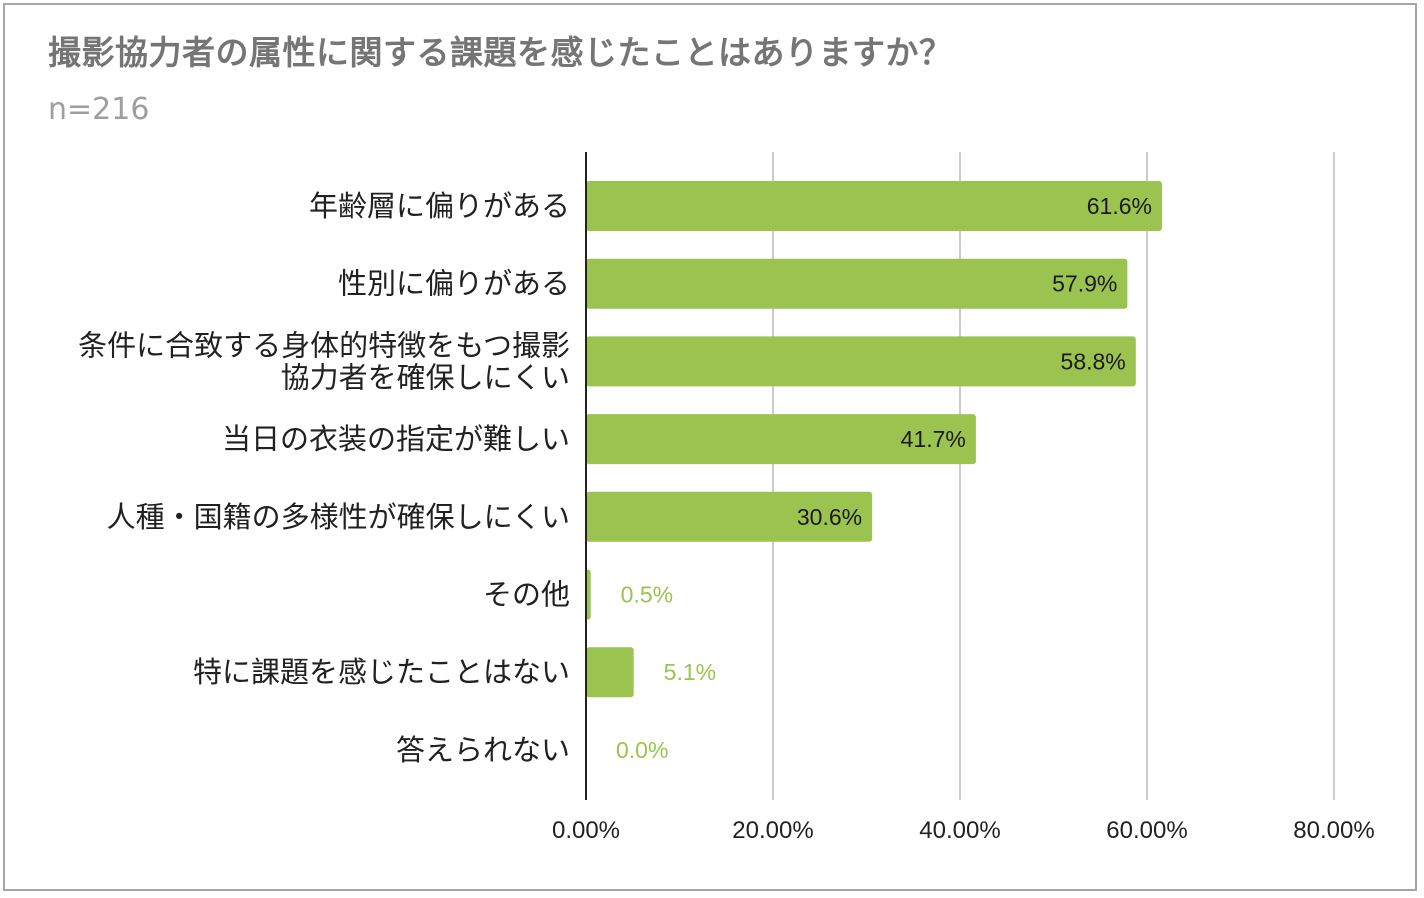 The width and height of the screenshot is (1424, 898). I want to click on x-tick-label: 0.00%, so click(586, 830).